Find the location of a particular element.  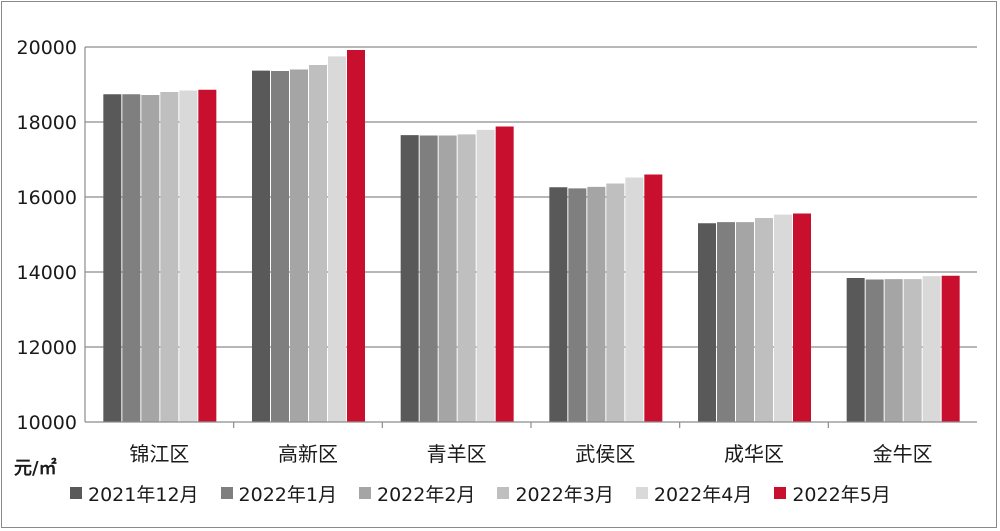

legend-label: 2021年12月 is located at coordinates (143, 494).